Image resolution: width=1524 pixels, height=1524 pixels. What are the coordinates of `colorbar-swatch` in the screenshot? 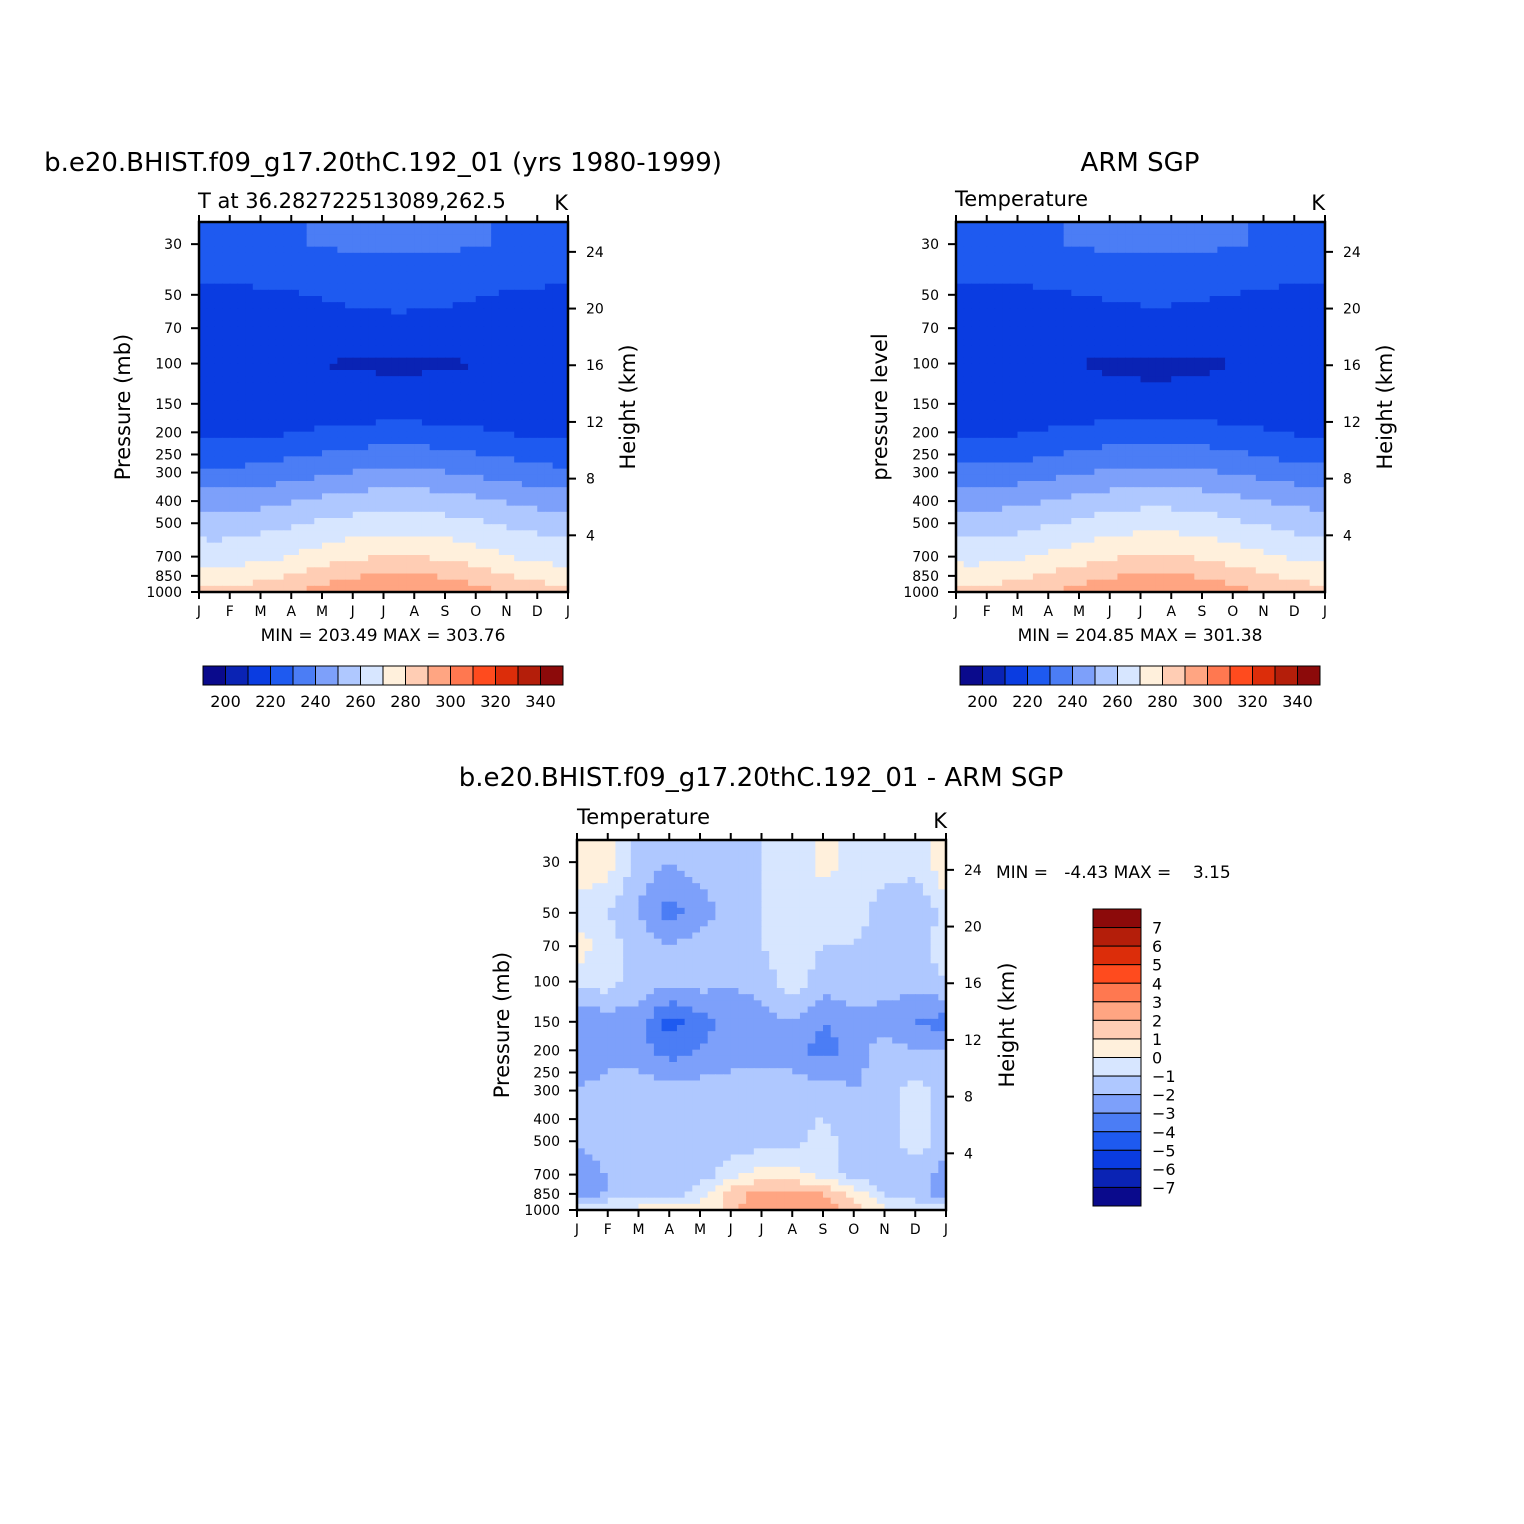 It's located at (552, 675).